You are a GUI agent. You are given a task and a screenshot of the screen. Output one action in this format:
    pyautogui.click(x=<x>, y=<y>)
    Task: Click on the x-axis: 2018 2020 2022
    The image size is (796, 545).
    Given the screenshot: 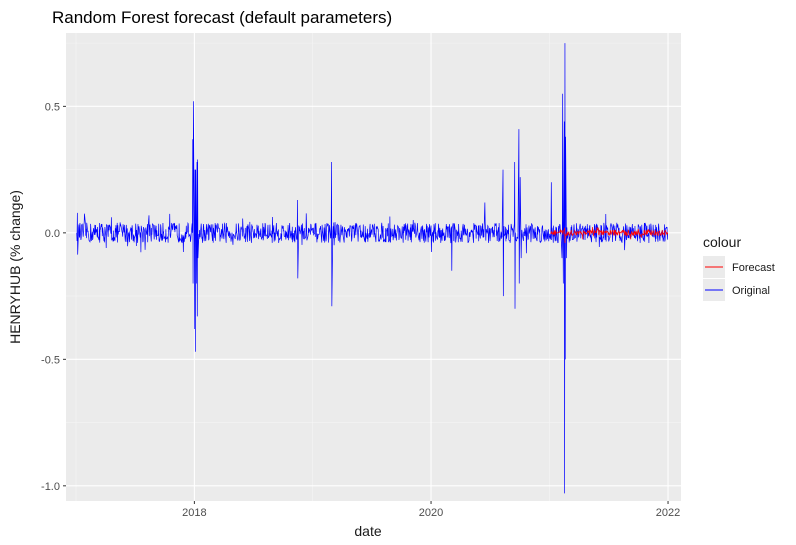 What is the action you would take?
    pyautogui.click(x=431, y=510)
    